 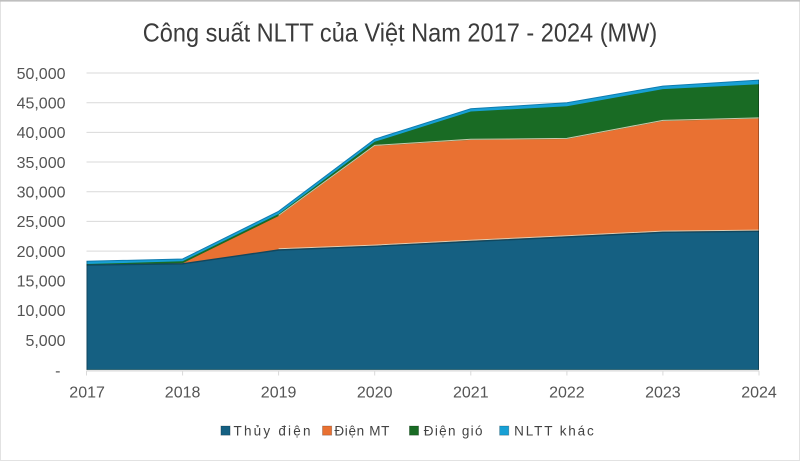 I want to click on svg-text: 15,000, so click(x=41, y=282).